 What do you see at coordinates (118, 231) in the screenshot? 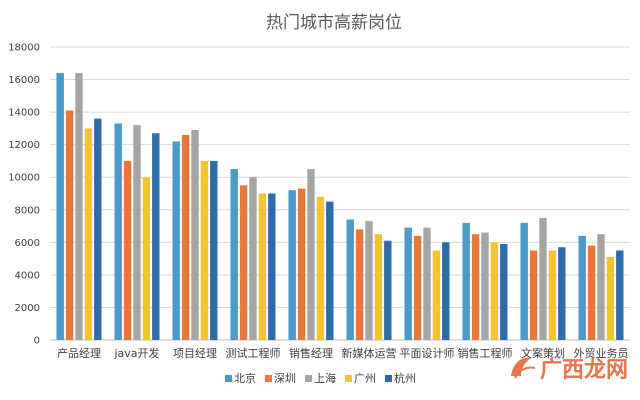
I see `bar-北京-java开发` at bounding box center [118, 231].